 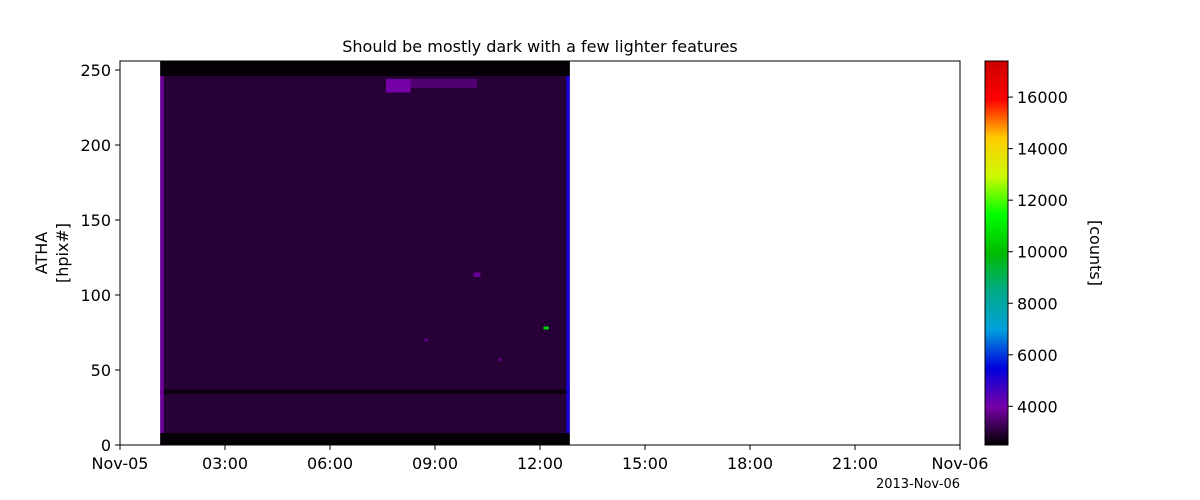 I want to click on colorbar-tick-label: 10000, so click(x=1042, y=252).